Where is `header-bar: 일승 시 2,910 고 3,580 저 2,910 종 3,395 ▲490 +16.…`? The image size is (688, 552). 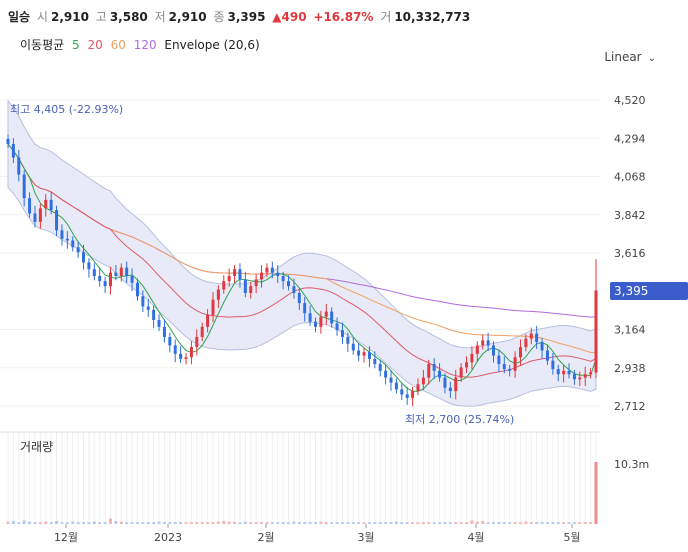 header-bar: 일승 시 2,910 고 3,580 저 2,910 종 3,395 ▲490 +16.… is located at coordinates (240, 16).